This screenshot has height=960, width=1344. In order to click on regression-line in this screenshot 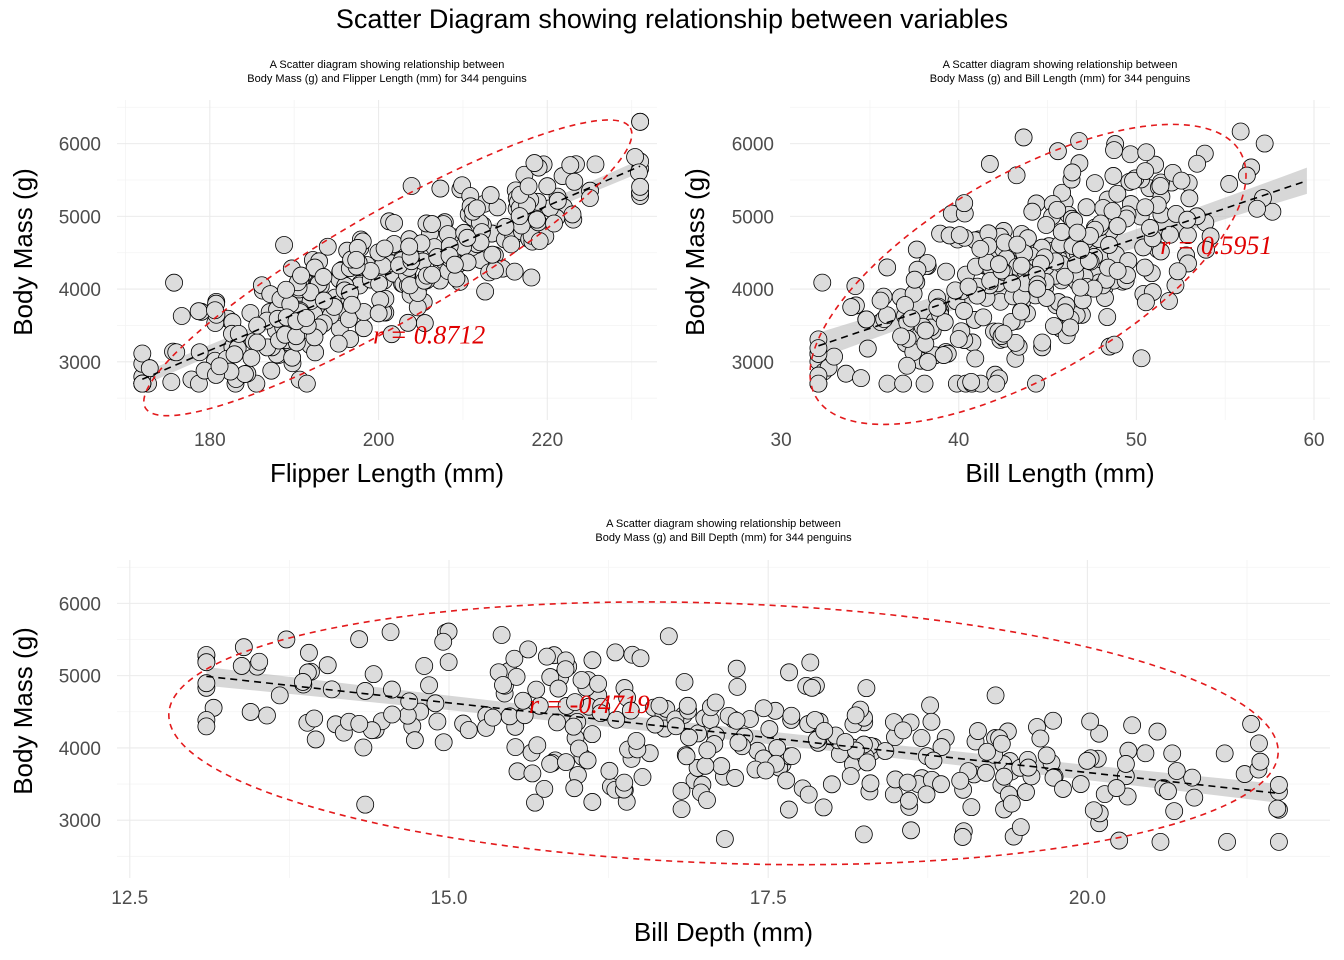, I will do `click(1063, 263)`.